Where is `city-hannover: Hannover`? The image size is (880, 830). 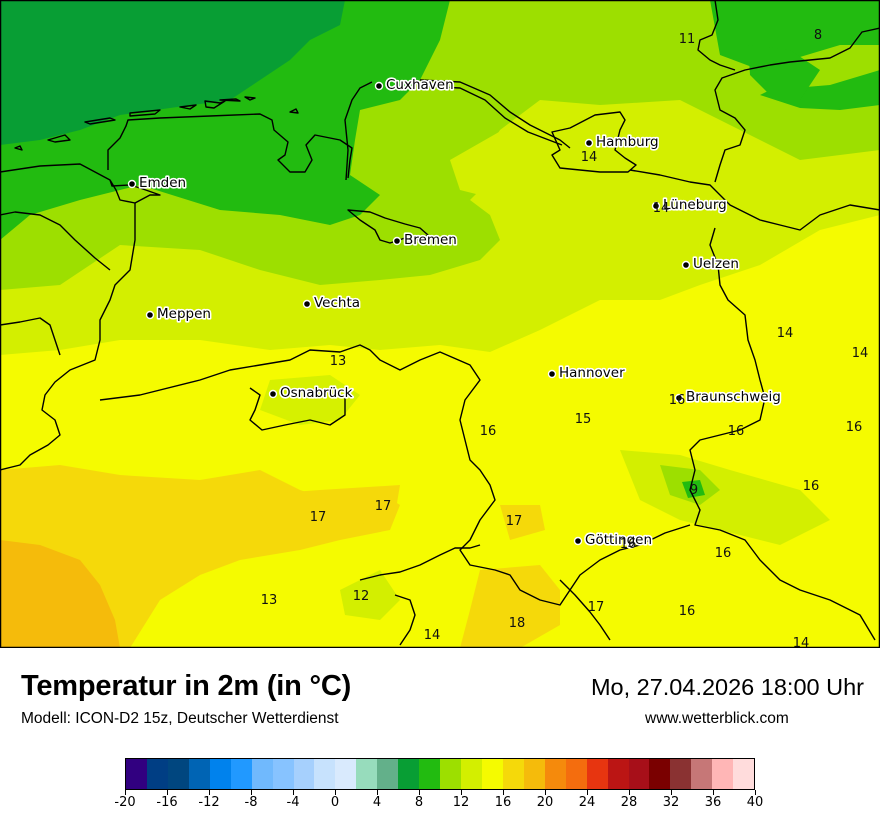 city-hannover: Hannover is located at coordinates (587, 373).